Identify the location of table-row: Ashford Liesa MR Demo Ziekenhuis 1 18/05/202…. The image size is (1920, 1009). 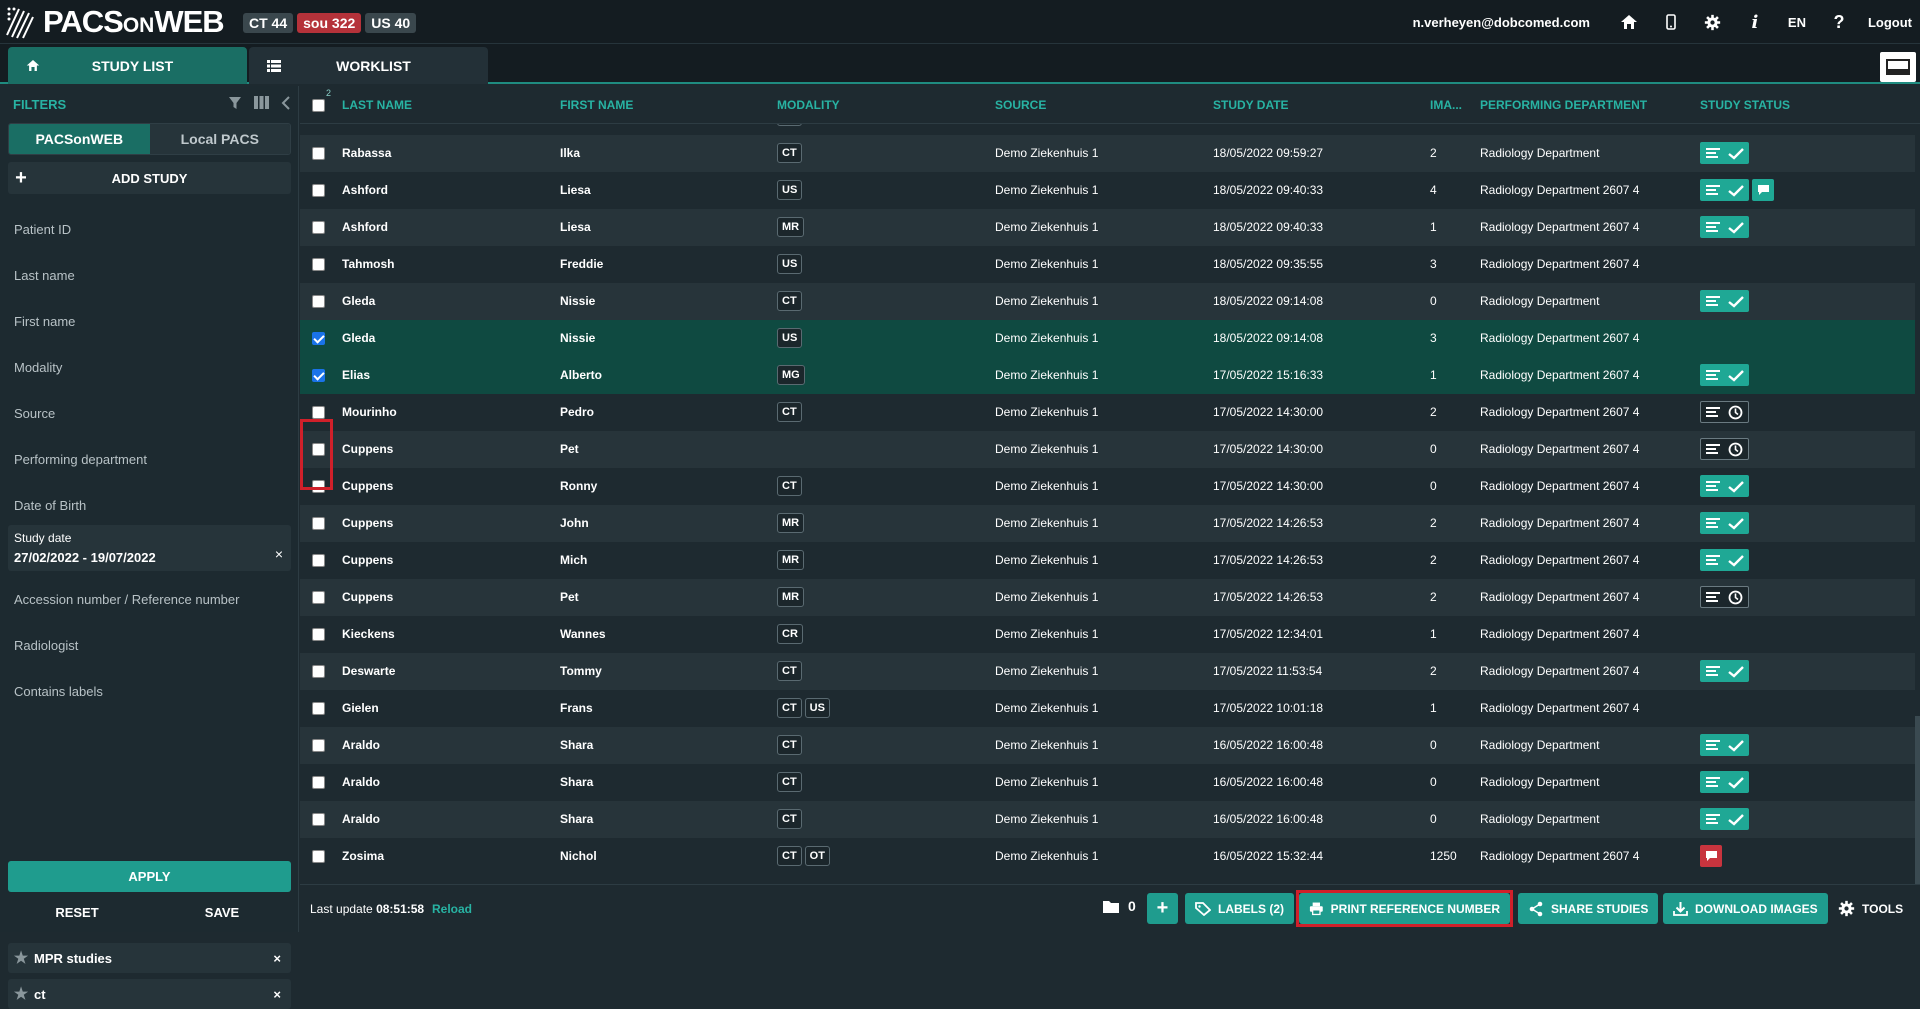
(1107, 227).